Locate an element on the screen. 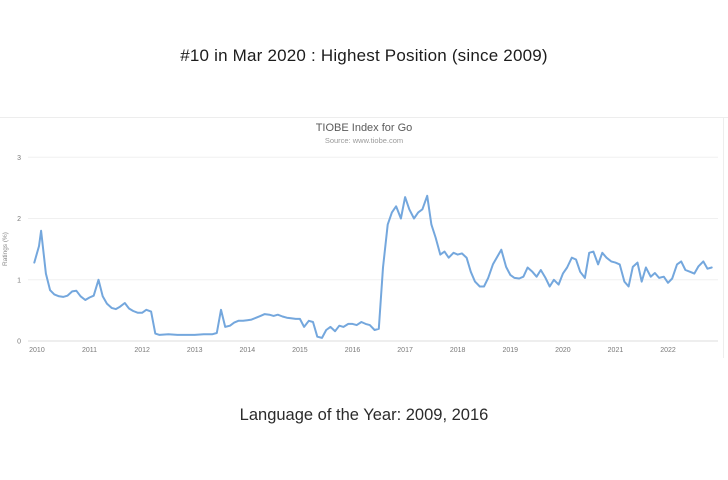  x-tick-label: 2020 is located at coordinates (563, 350).